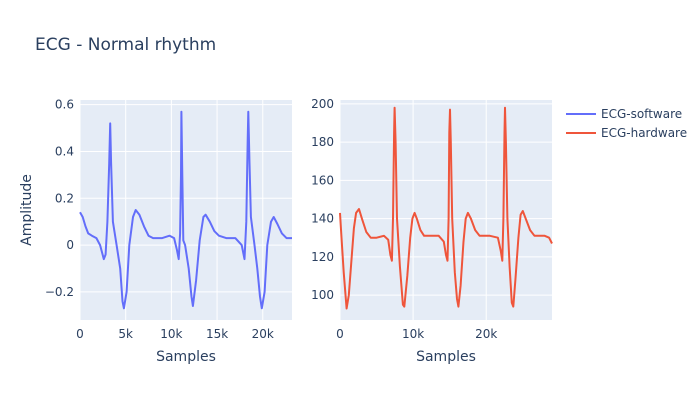 Image resolution: width=700 pixels, height=400 pixels. I want to click on y-tick-label: −0.2, so click(59, 292).